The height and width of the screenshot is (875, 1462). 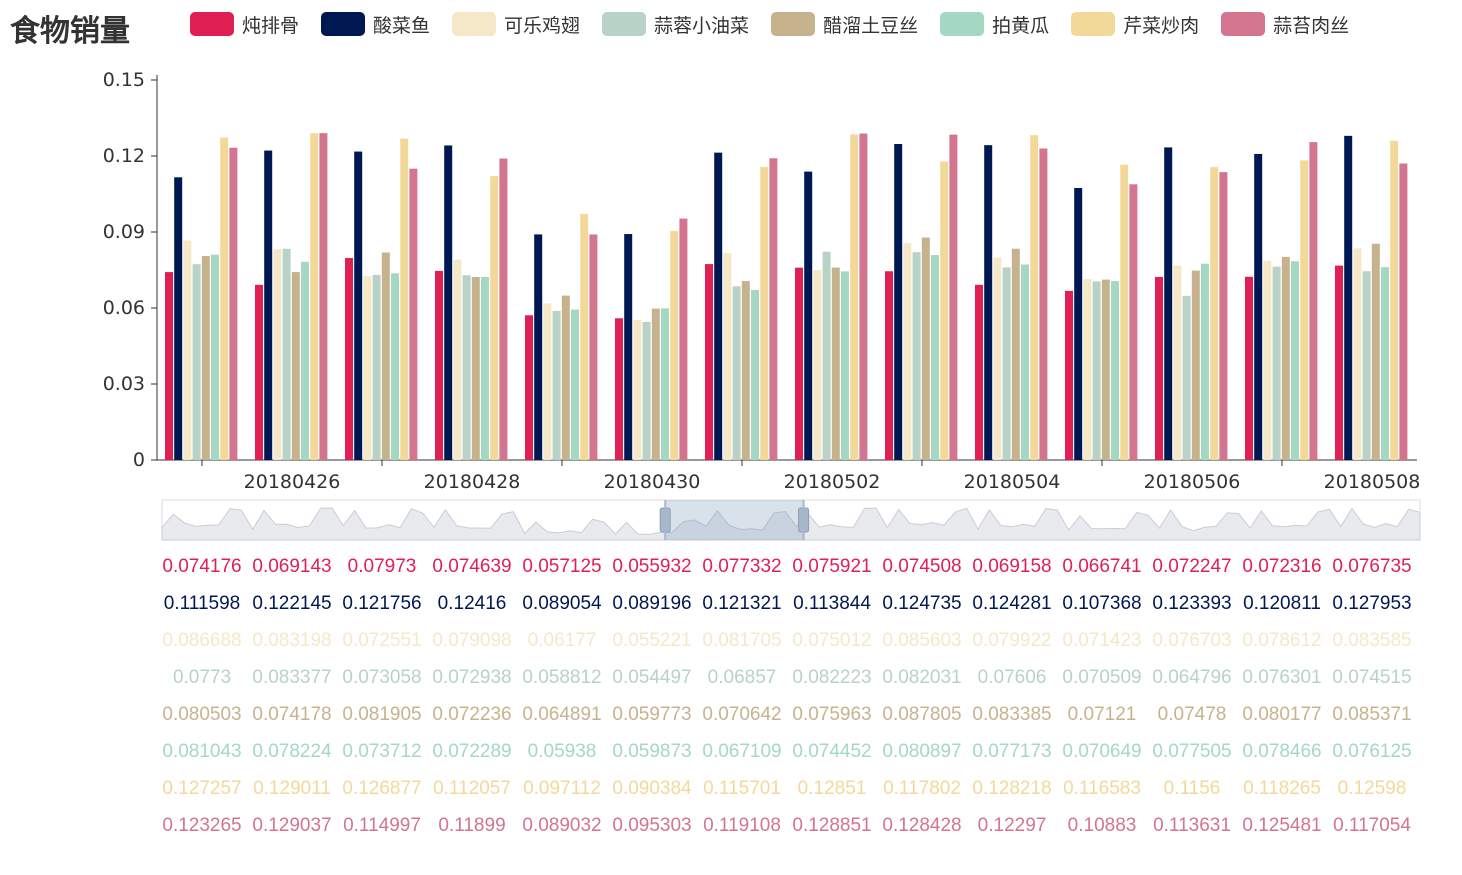 I want to click on legend-item: 可乐鸡翅, so click(x=516, y=24).